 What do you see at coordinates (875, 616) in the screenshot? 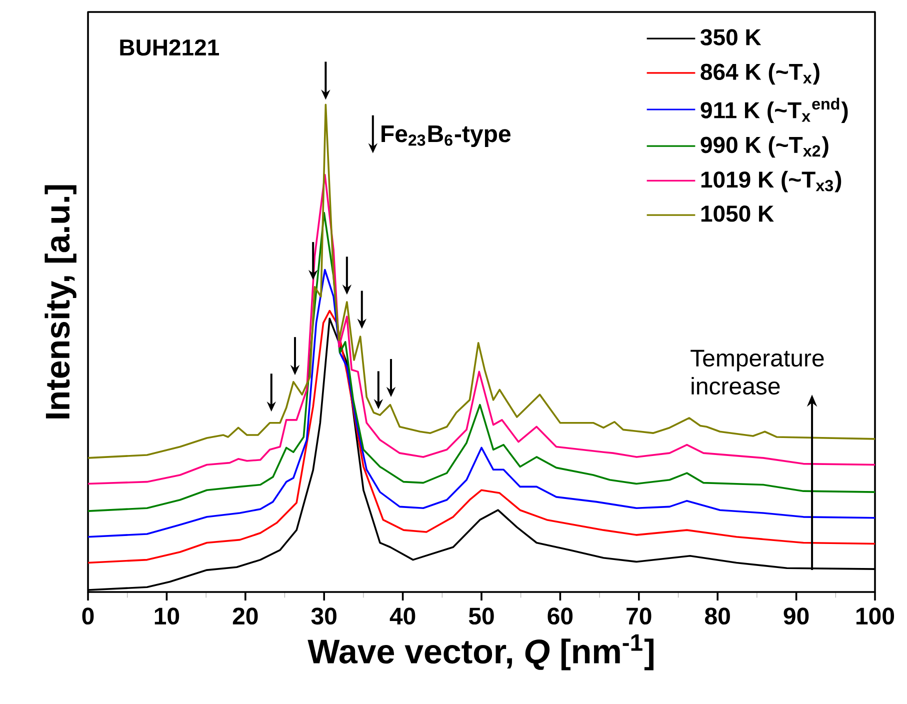
I see `x-tick-label: 100` at bounding box center [875, 616].